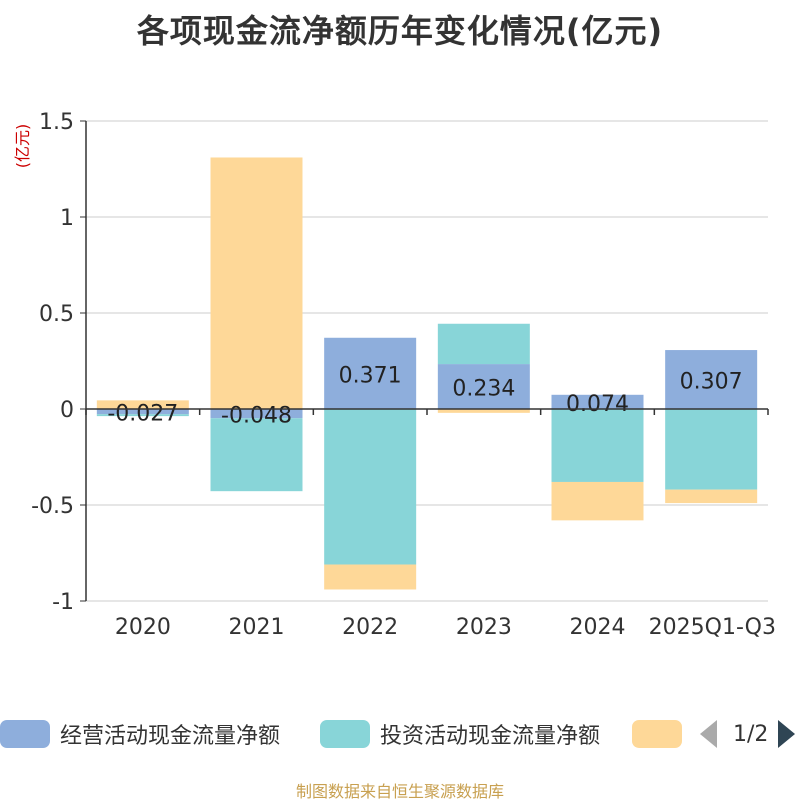 This screenshot has height=802, width=800. What do you see at coordinates (483, 389) in the screenshot?
I see `data-label: 0.234` at bounding box center [483, 389].